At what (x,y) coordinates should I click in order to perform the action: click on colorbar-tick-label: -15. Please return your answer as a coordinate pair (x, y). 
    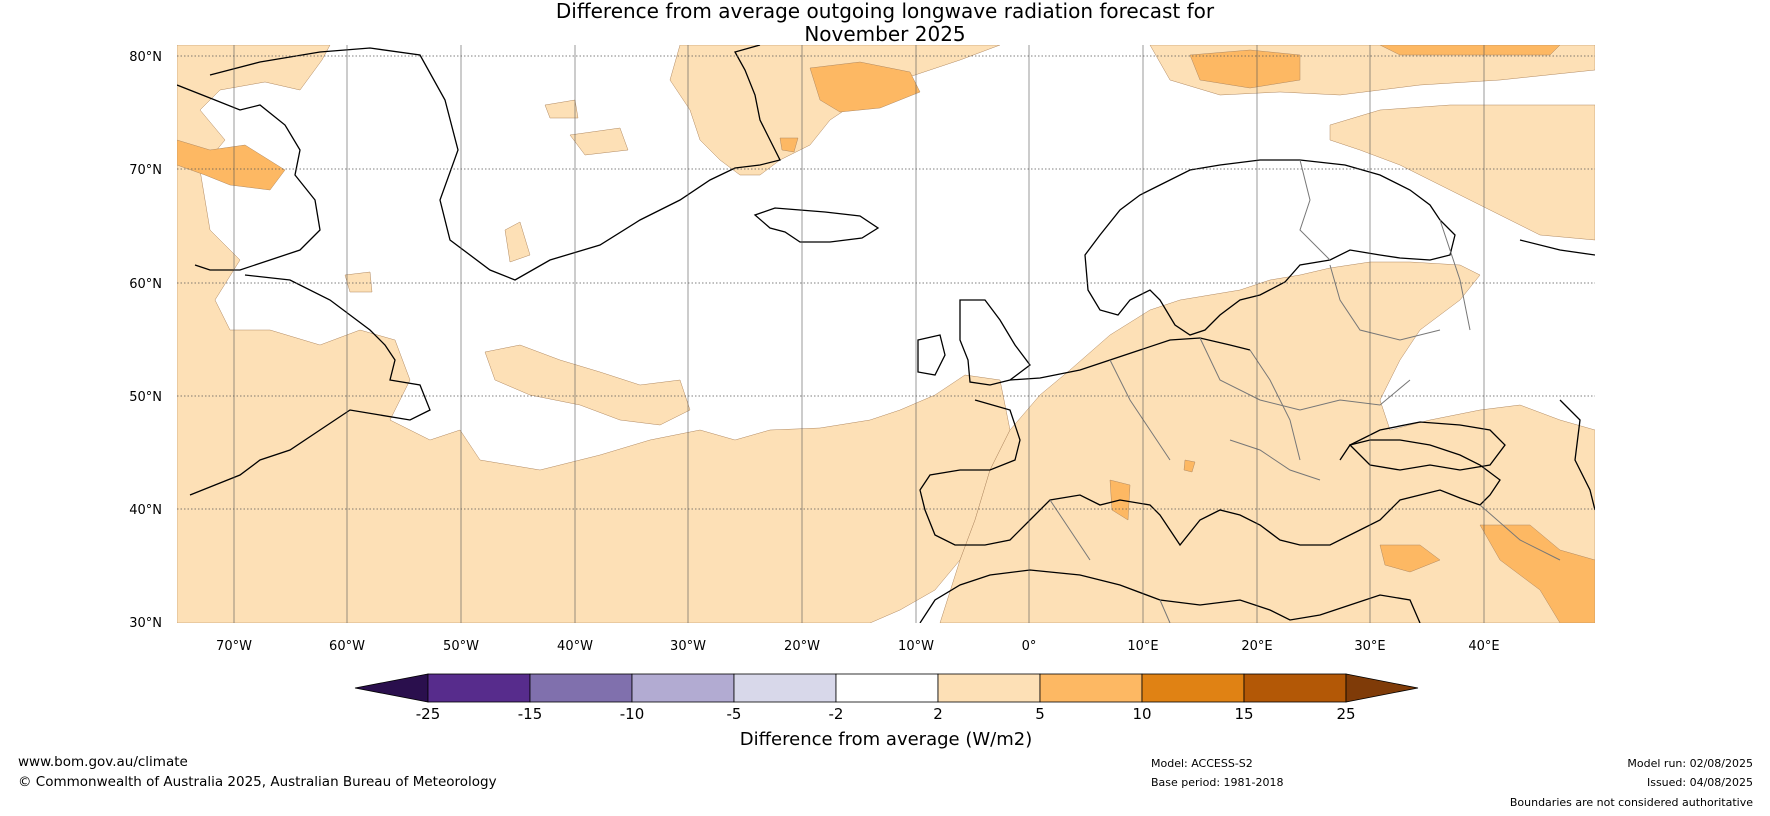
    Looking at the image, I should click on (530, 714).